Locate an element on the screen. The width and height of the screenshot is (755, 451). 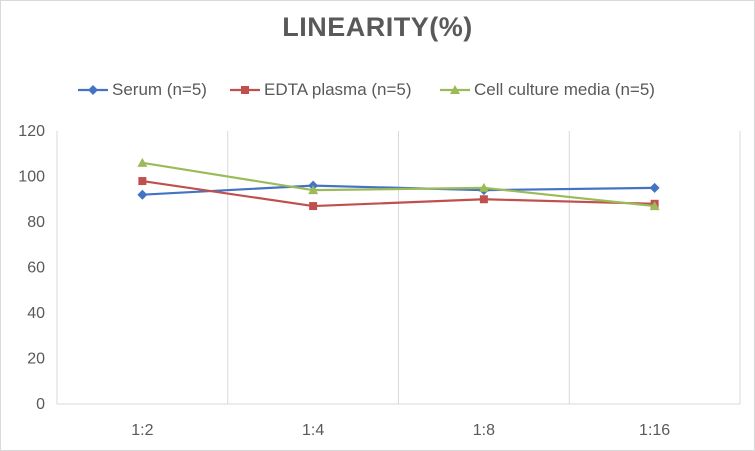
y-tick-label: 20 is located at coordinates (36, 359).